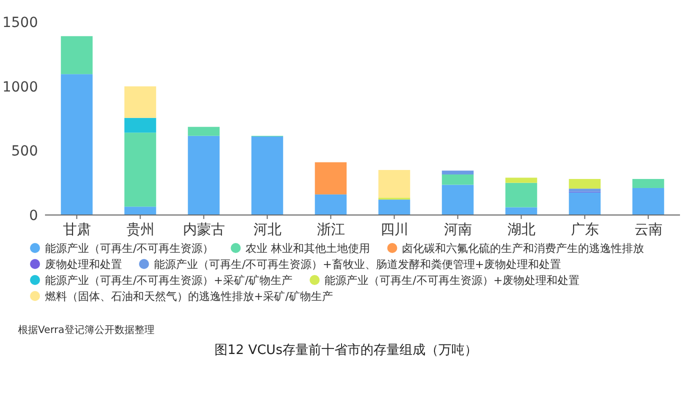 This screenshot has width=693, height=393. Describe the element at coordinates (358, 264) in the screenshot. I see `legend-label: 能源产业（可再生/不可再生资源）+畜牧业、肠道发酵和粪便管理+废物处理和处置` at that location.